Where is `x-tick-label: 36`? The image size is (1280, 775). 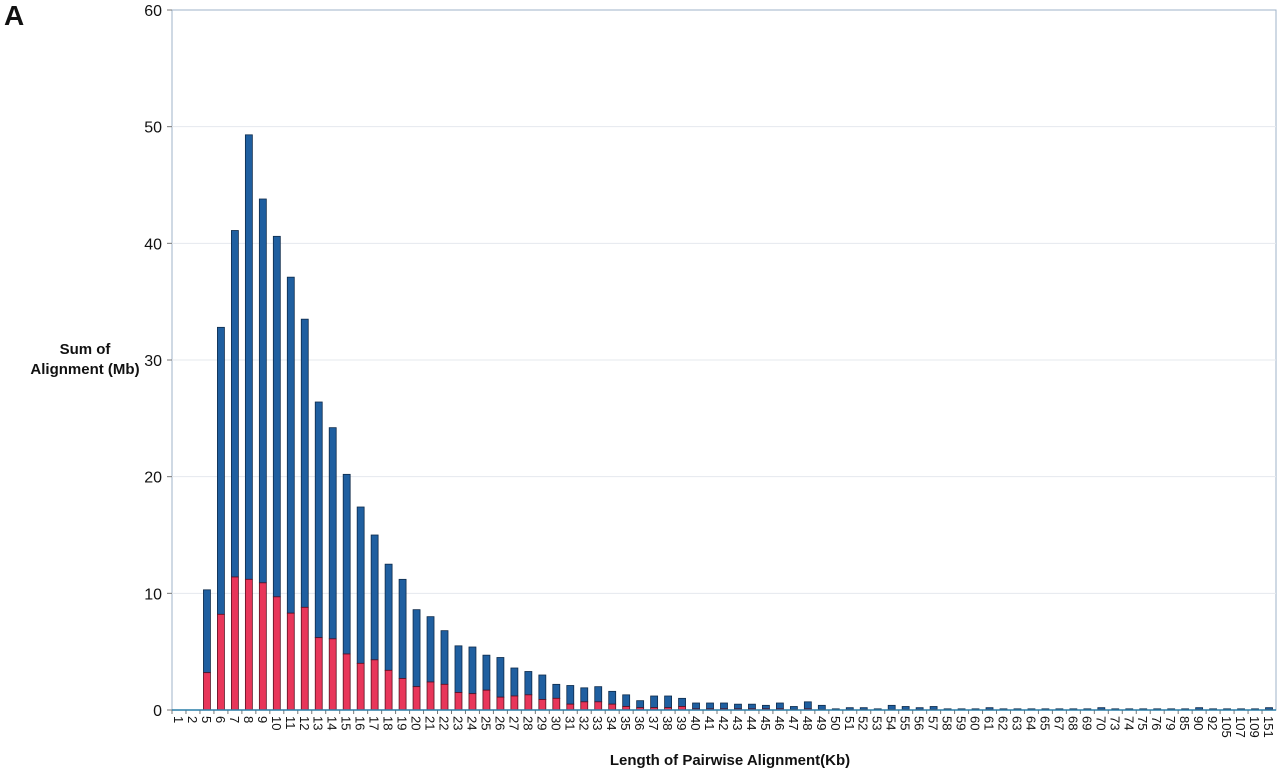
x-tick-label: 36 is located at coordinates (639, 723).